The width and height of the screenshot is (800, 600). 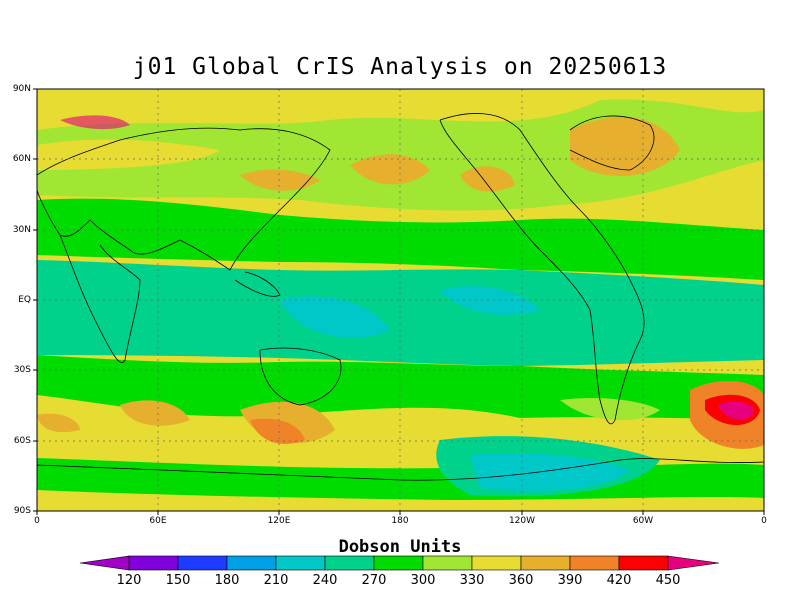 I want to click on field-band-south-light-green, so click(x=610, y=409).